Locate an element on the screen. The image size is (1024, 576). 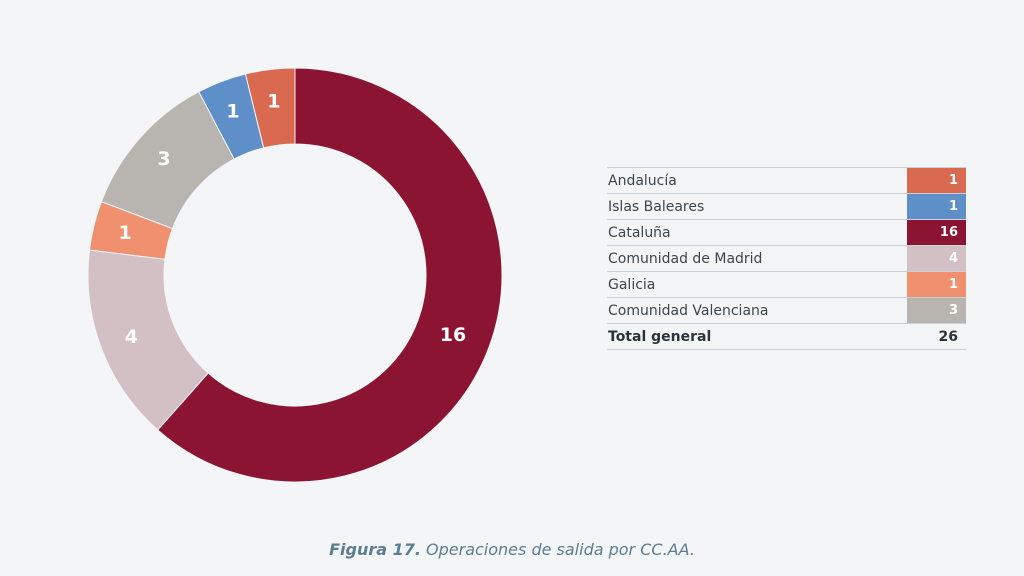
region-name: Islas Baleares is located at coordinates (757, 206).